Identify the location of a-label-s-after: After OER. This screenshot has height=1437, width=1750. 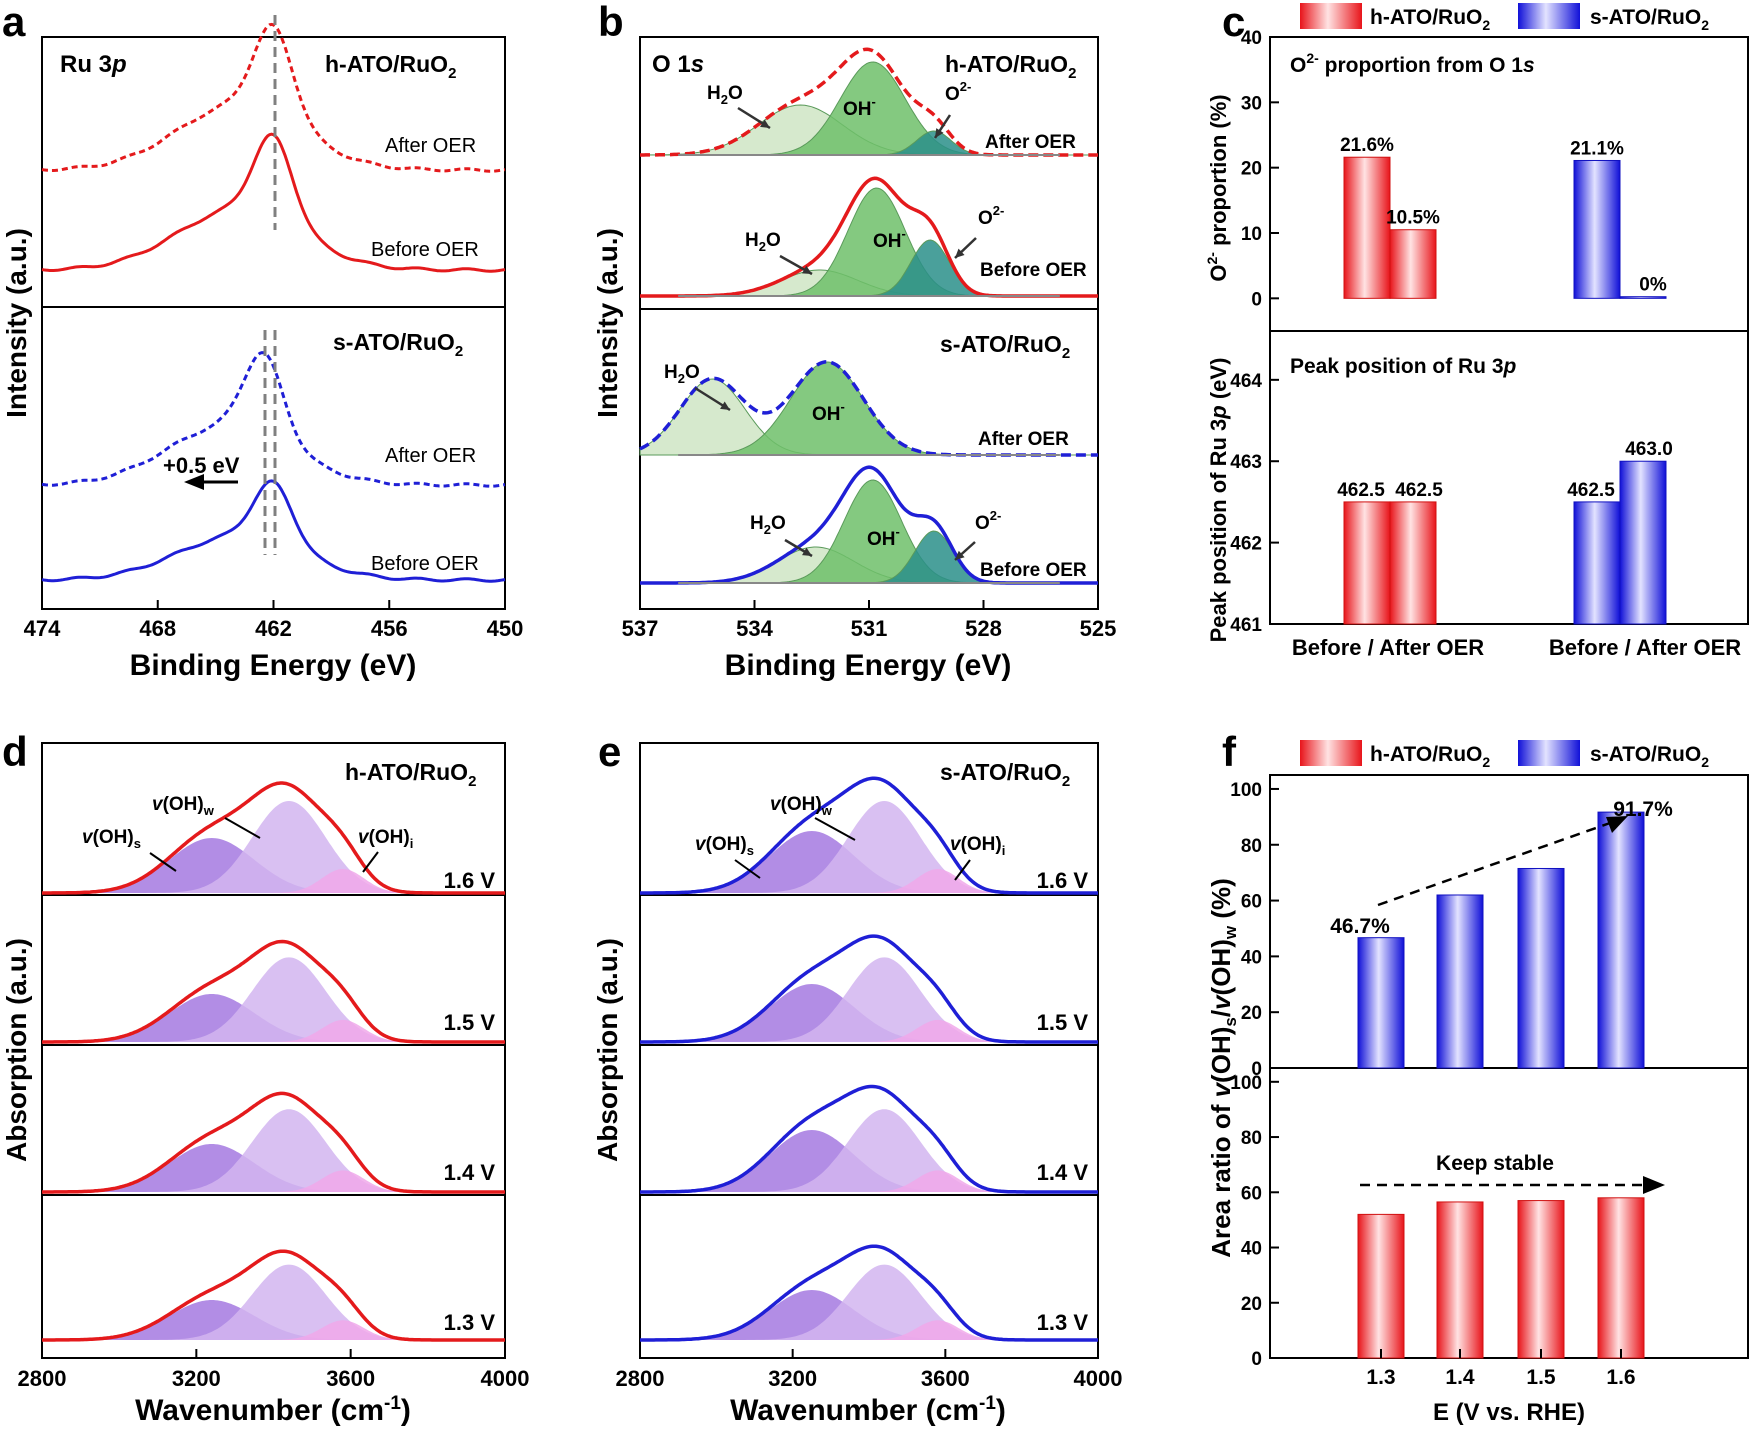
(430, 456).